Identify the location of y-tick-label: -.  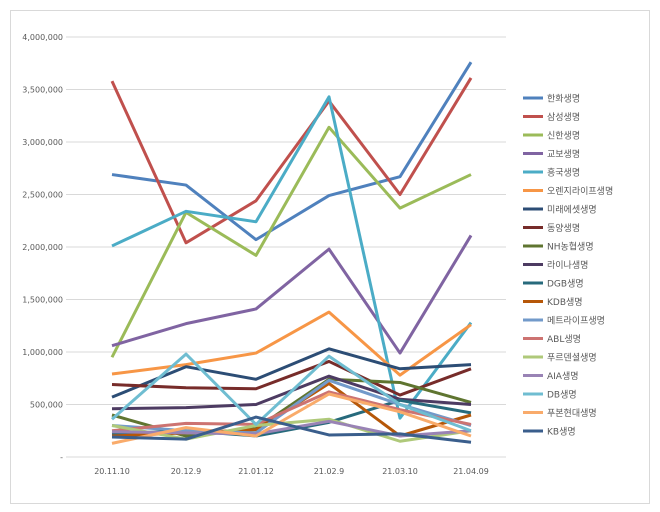
(61, 457).